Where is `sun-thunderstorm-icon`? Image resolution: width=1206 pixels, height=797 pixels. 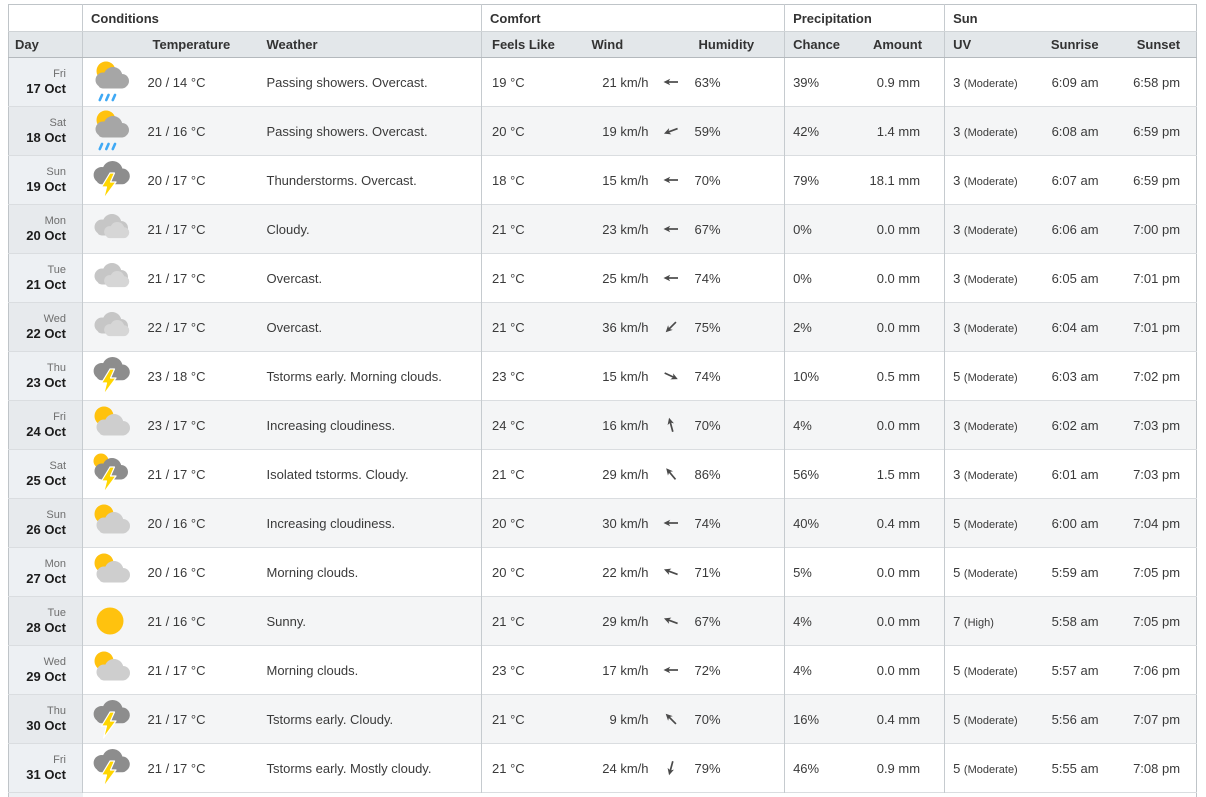
sun-thunderstorm-icon is located at coordinates (111, 474).